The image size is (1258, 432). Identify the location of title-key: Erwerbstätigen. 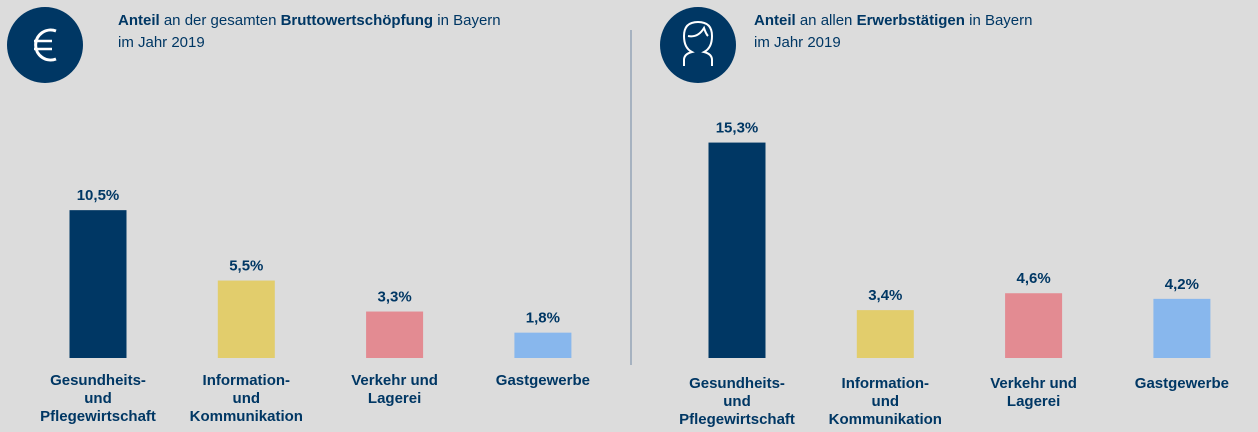
(911, 20).